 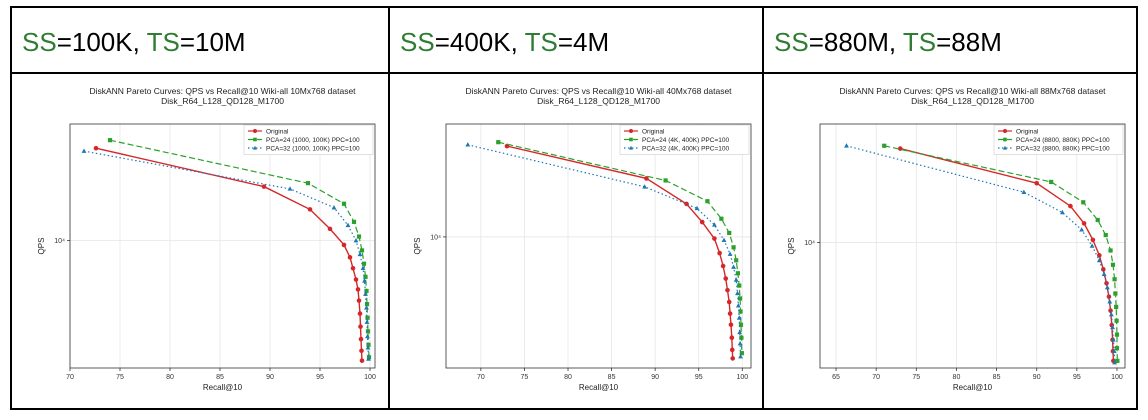 I want to click on x-axis-label: Recall@10, so click(x=973, y=387).